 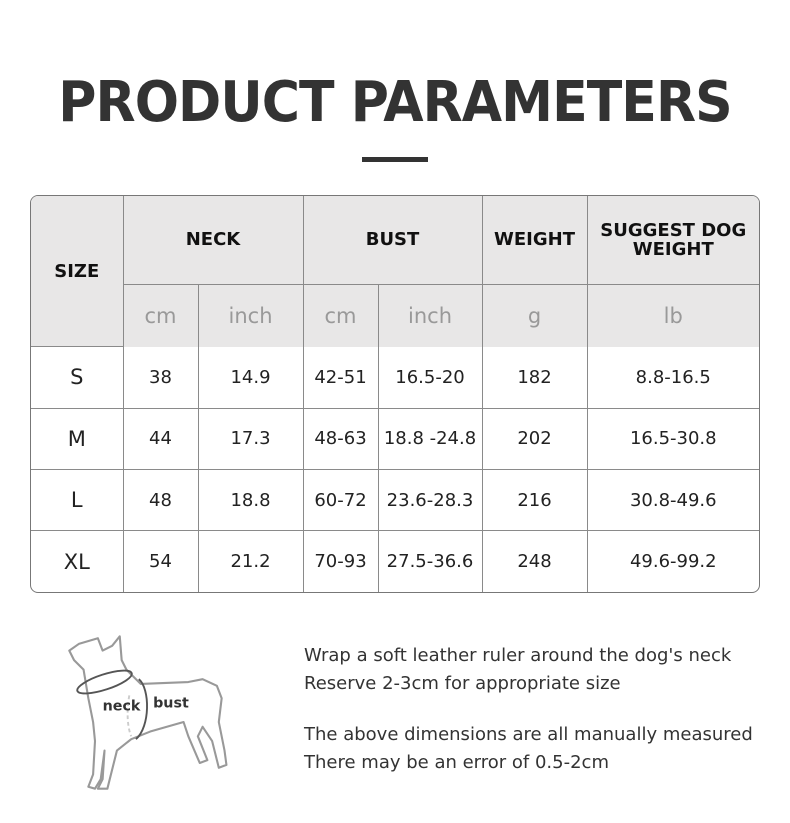 I want to click on cell-size: M, so click(x=77, y=438).